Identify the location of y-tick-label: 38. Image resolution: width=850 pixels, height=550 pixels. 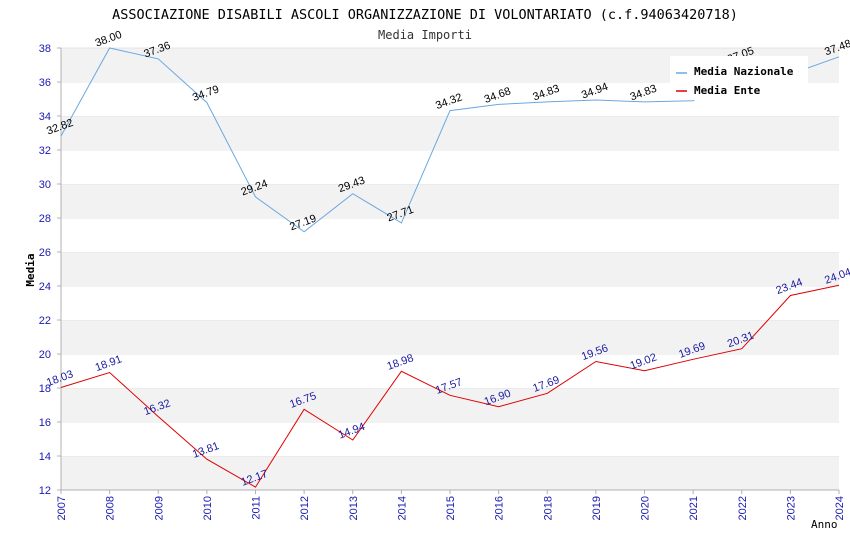
(45, 49).